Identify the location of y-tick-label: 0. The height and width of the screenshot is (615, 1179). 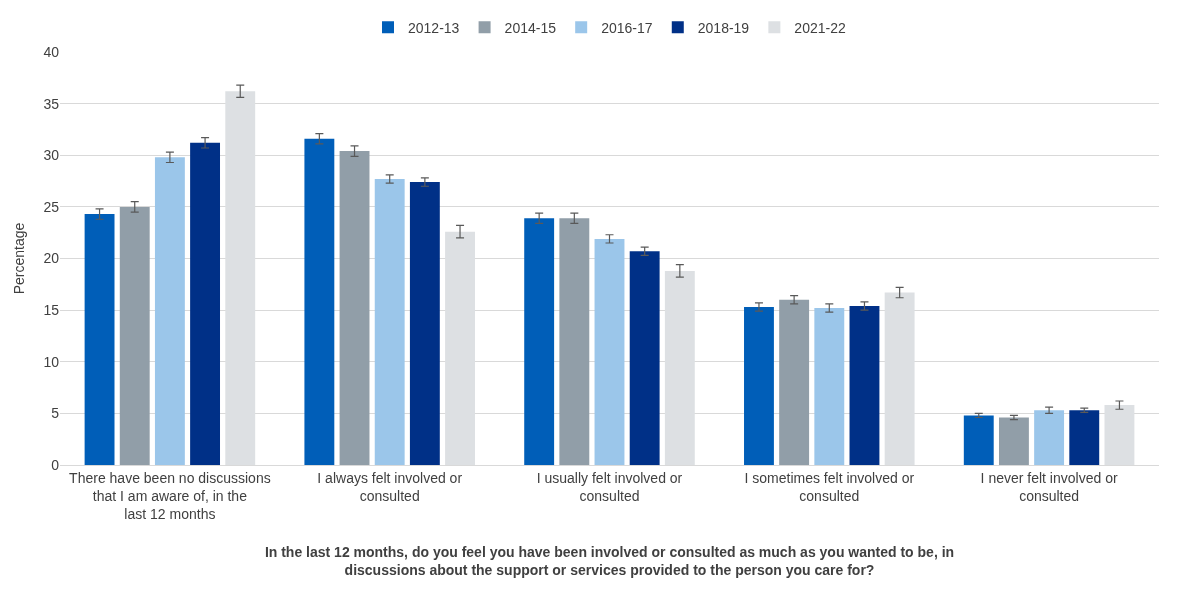
(55, 464).